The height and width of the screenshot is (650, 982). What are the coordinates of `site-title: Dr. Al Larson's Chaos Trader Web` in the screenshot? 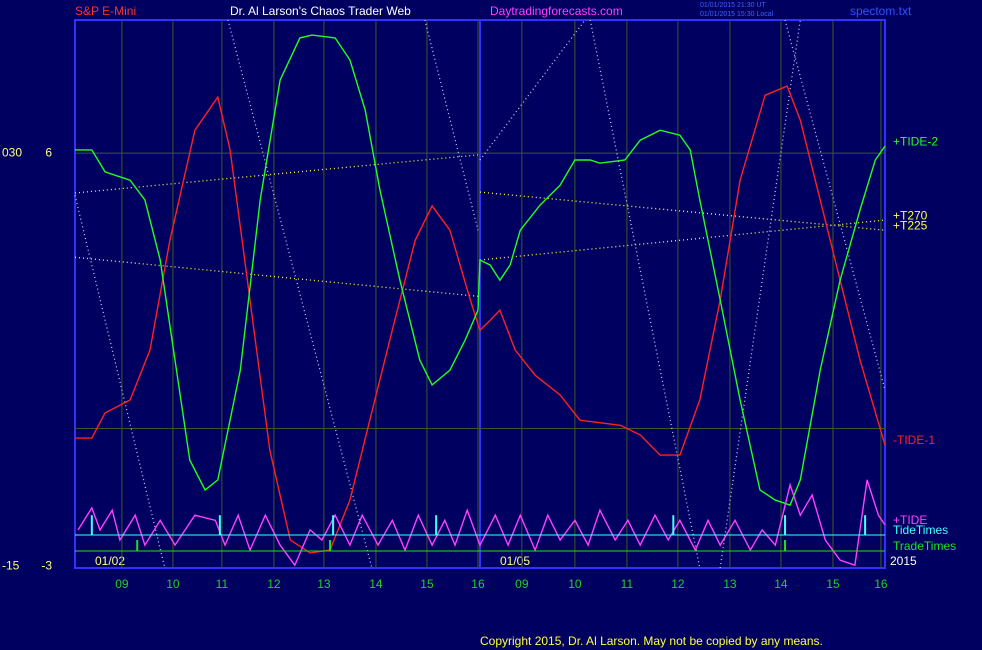 It's located at (320, 11).